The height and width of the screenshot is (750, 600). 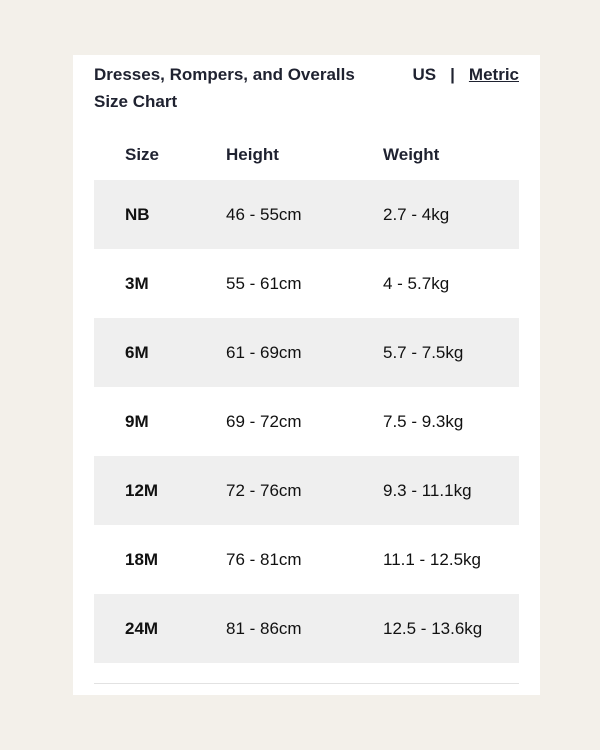 I want to click on cell-size: NB, so click(x=160, y=214).